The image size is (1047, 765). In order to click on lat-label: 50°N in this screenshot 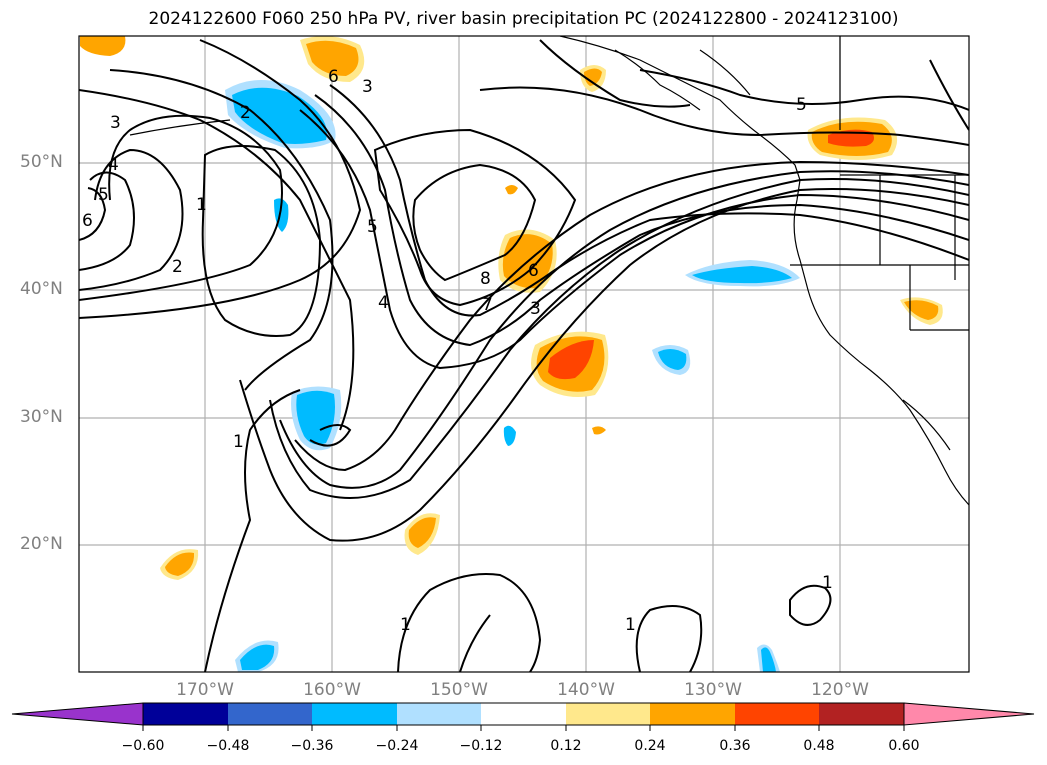, I will do `click(41, 162)`.